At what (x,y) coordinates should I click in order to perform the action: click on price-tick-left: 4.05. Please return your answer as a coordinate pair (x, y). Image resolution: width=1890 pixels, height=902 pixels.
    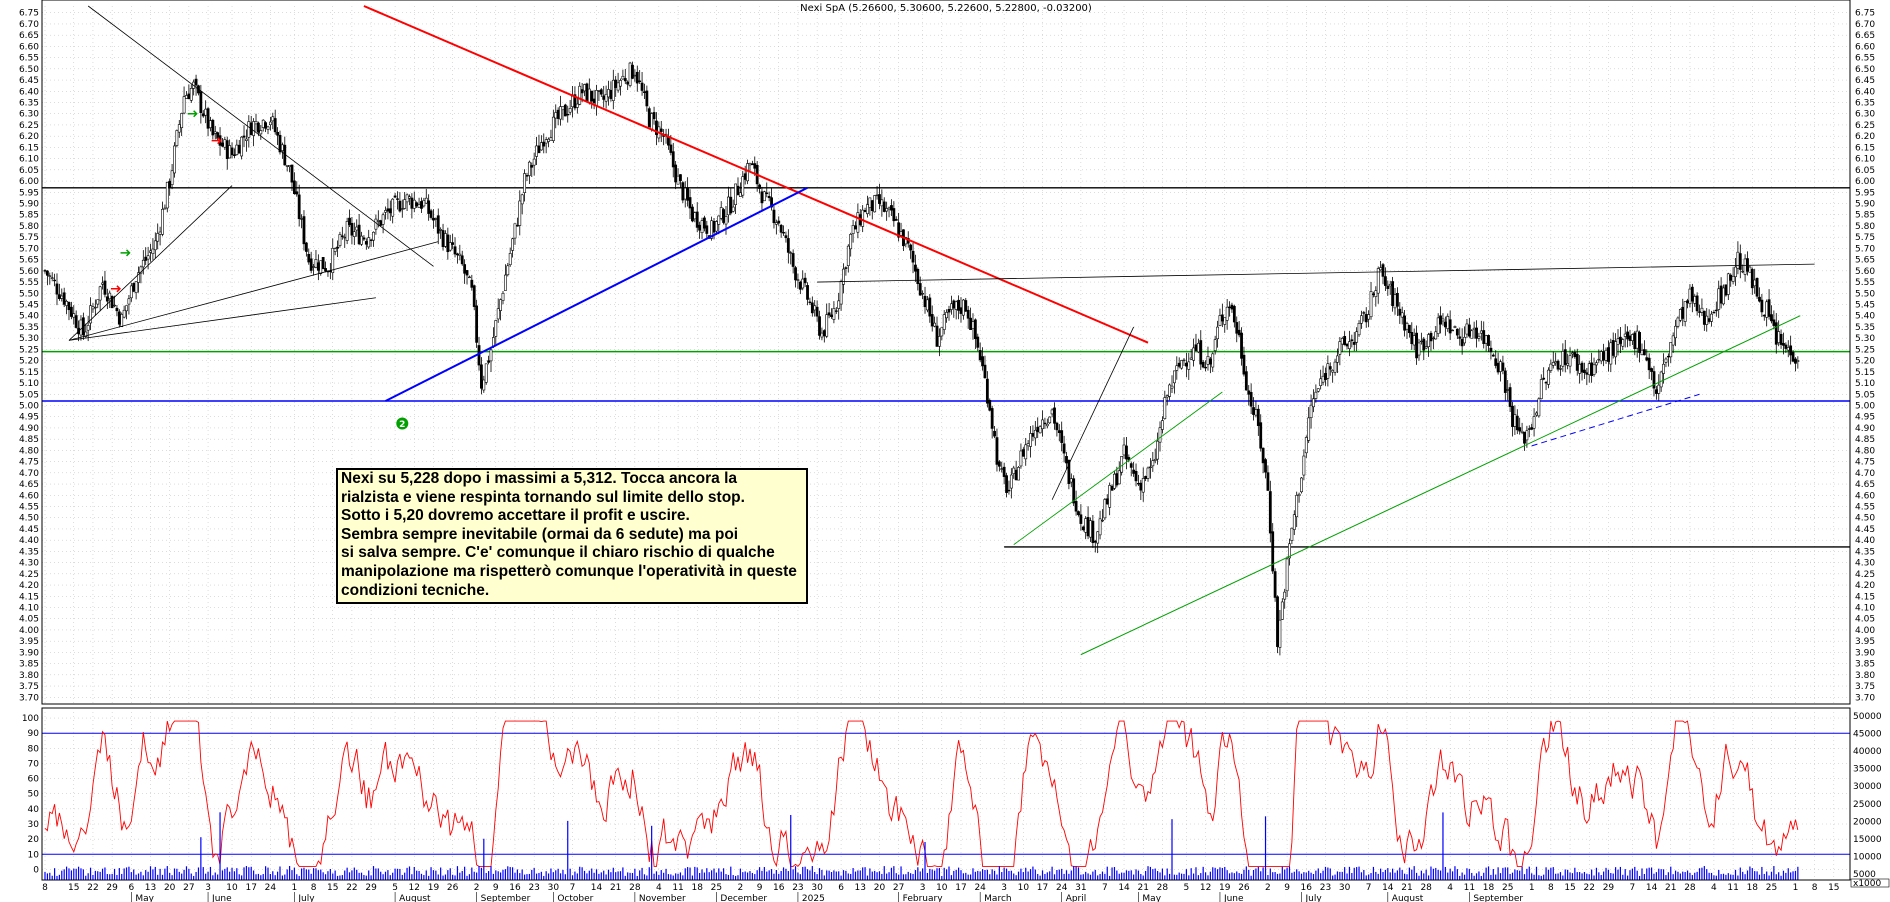
    Looking at the image, I should click on (29, 620).